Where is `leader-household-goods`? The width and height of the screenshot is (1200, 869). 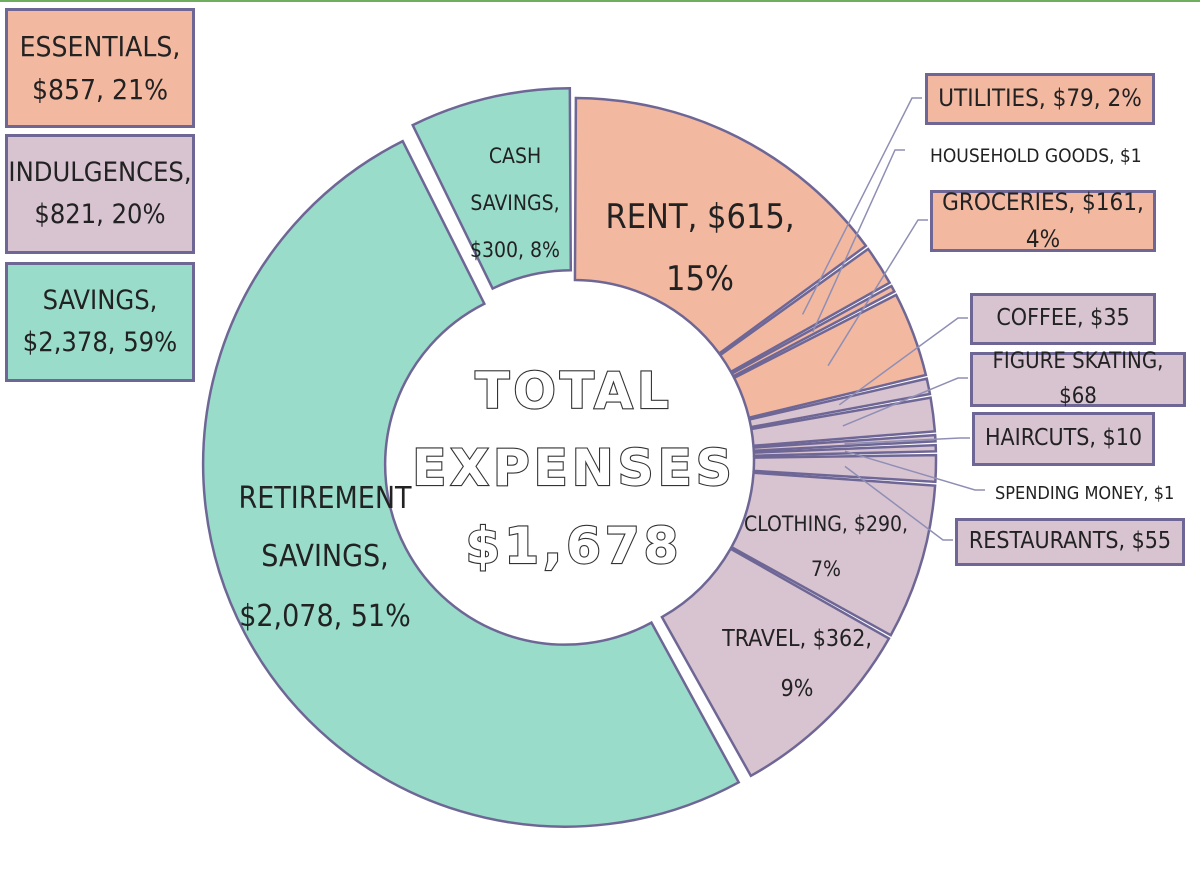 leader-household-goods is located at coordinates (858, 241).